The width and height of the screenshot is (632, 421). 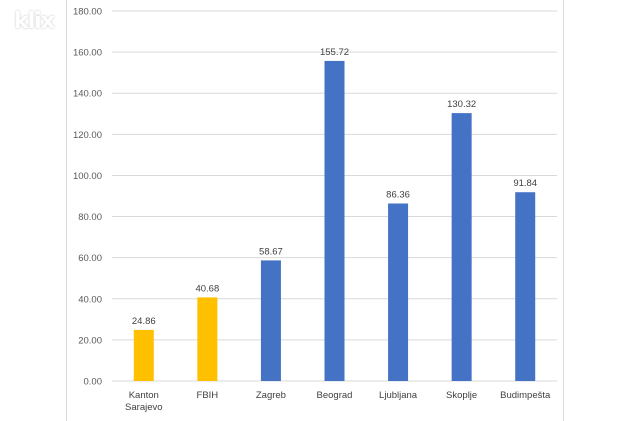 I want to click on data-label: 130.32, so click(x=461, y=104).